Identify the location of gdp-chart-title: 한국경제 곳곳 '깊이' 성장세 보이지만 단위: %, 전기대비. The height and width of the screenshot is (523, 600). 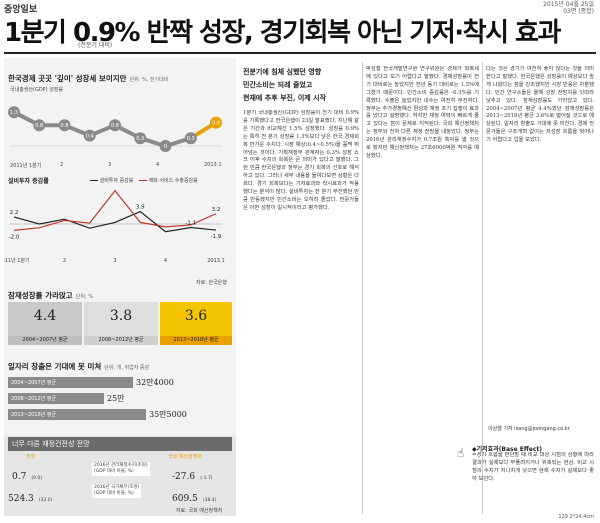
(88, 78).